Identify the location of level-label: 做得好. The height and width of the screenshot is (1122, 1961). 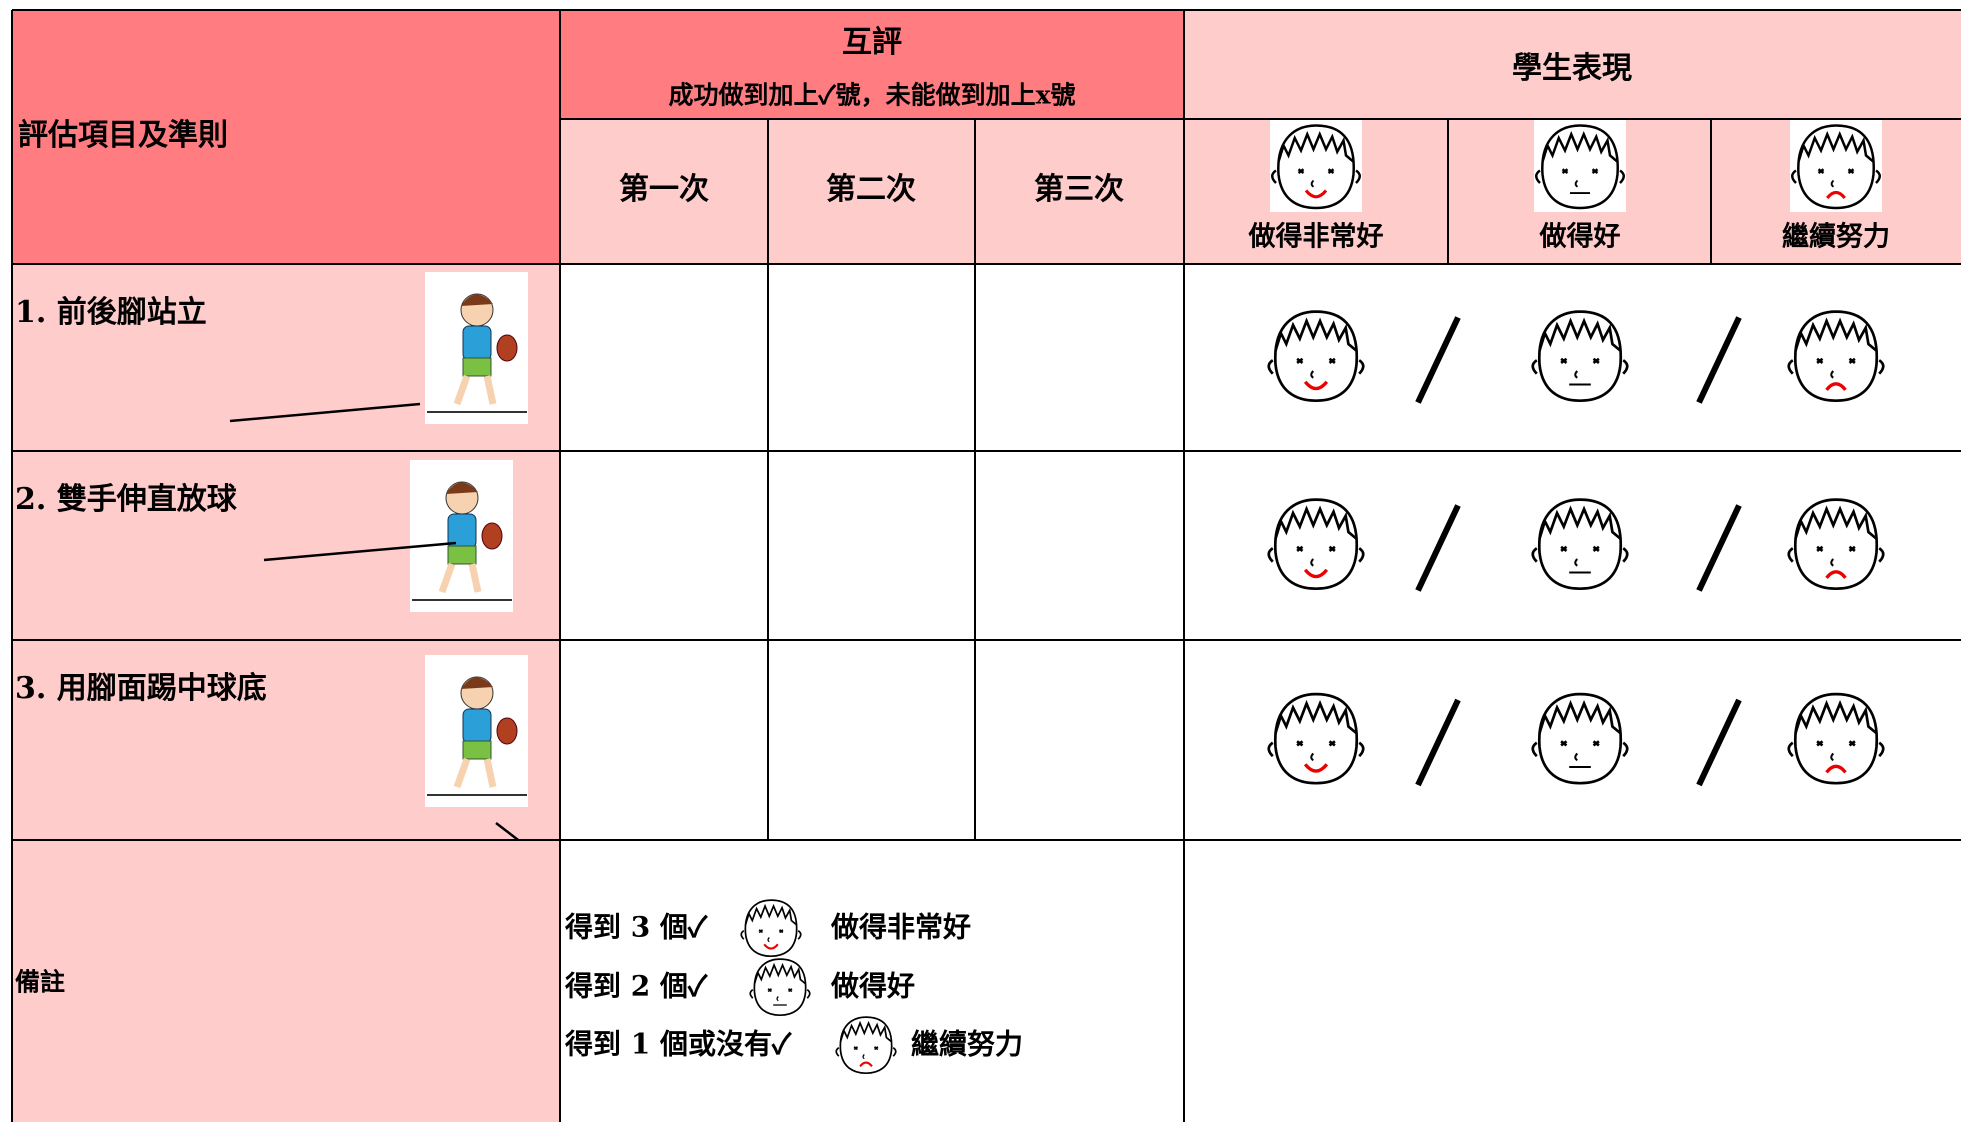
(1580, 237).